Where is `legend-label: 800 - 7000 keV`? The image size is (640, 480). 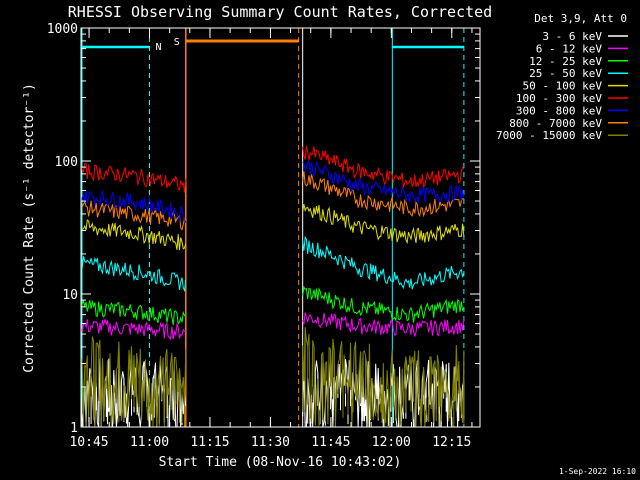
legend-label: 800 - 7000 keV is located at coordinates (555, 123).